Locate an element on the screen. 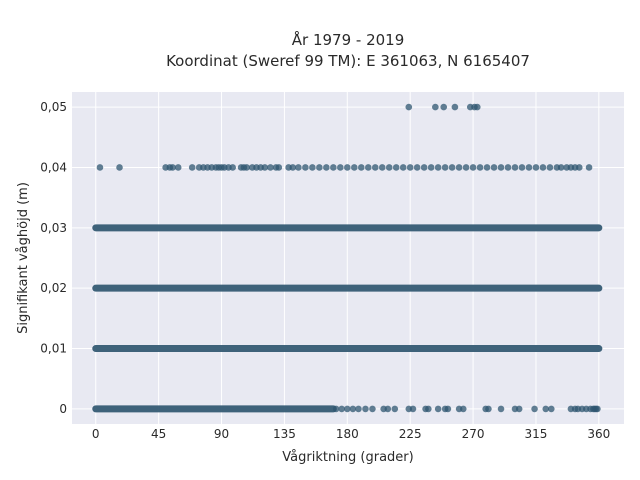 Image resolution: width=640 pixels, height=480 pixels. x-tick-label: 0 is located at coordinates (96, 434).